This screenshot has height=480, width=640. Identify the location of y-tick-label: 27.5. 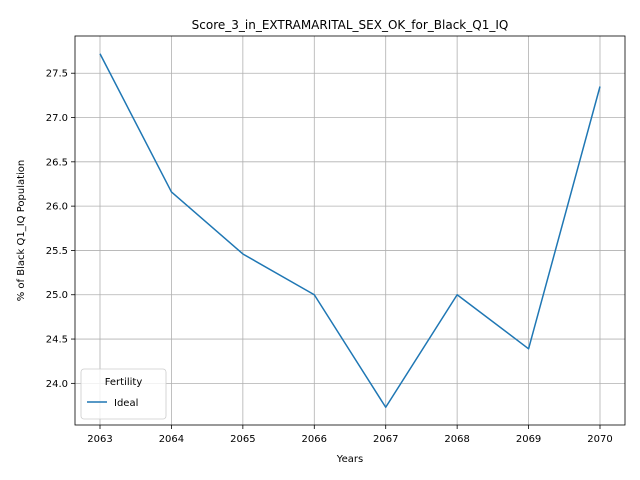
(57, 74).